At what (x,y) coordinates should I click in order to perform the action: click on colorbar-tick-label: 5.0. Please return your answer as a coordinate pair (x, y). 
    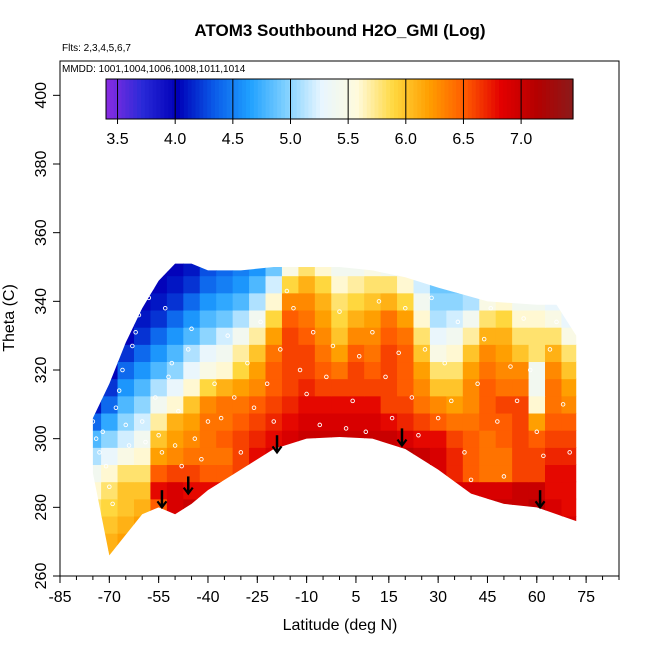
    Looking at the image, I should click on (290, 139).